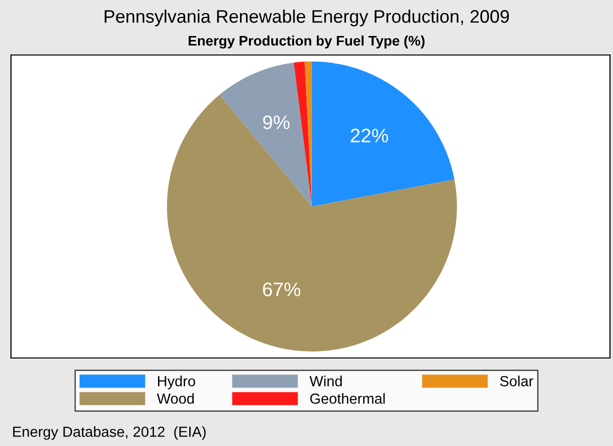  What do you see at coordinates (369, 135) in the screenshot?
I see `data-label: 22%` at bounding box center [369, 135].